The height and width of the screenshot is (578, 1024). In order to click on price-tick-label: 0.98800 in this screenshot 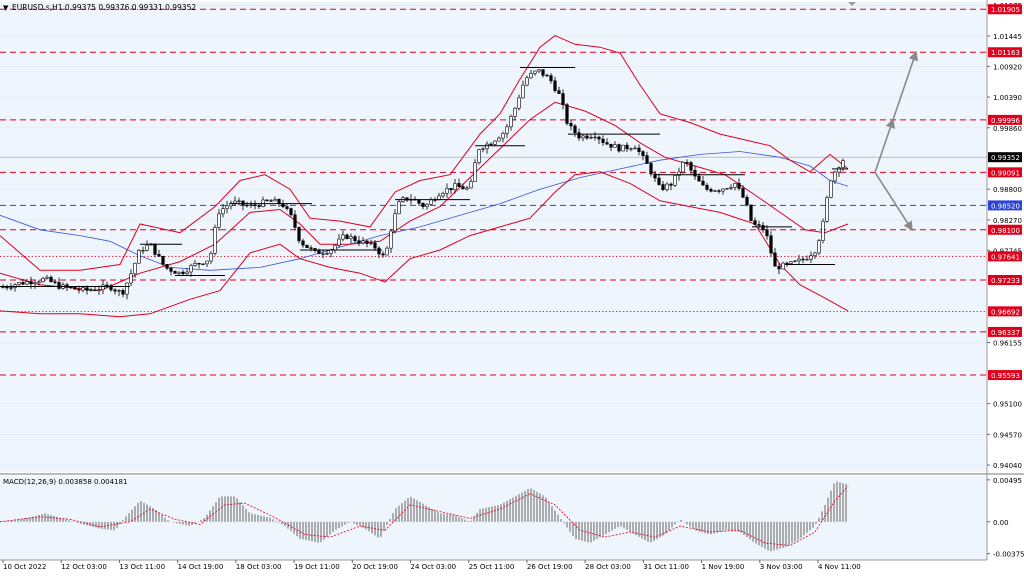, I will do `click(1007, 190)`.